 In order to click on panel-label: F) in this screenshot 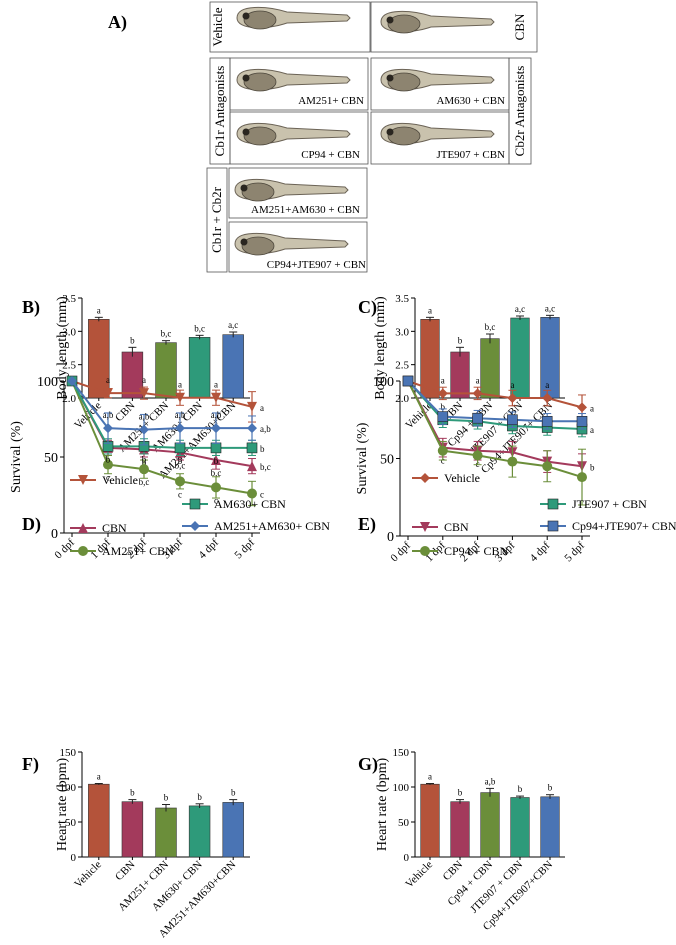, I will do `click(30, 764)`.